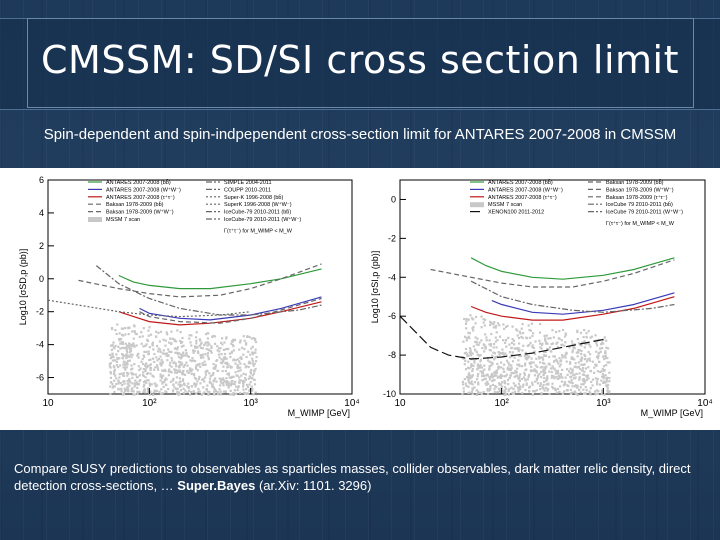 The width and height of the screenshot is (720, 540). I want to click on legend-entry: IceCube-79 2010-2011 (bb̄), so click(257, 212).